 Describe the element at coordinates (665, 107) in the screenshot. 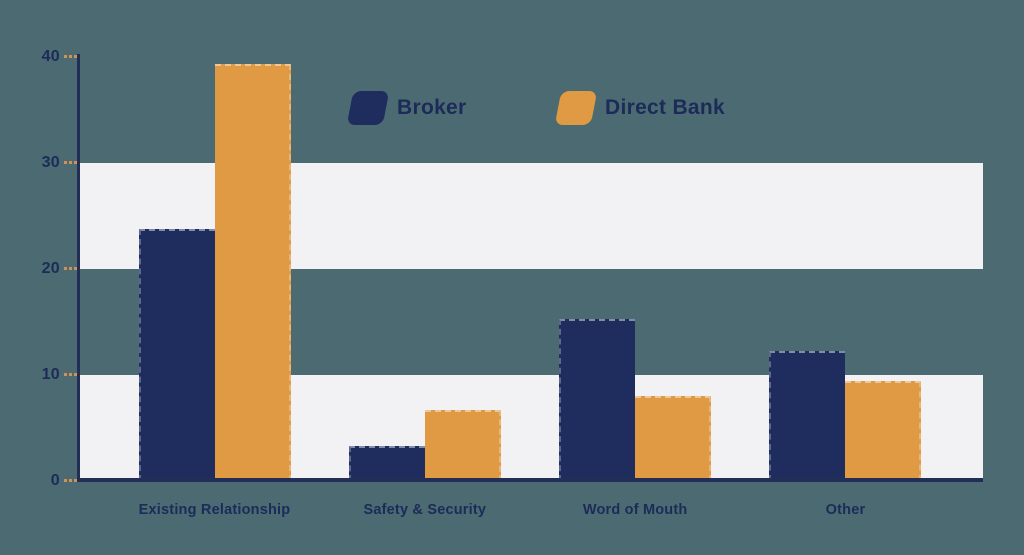

I see `legend-label-direct-bank: Direct Bank` at that location.